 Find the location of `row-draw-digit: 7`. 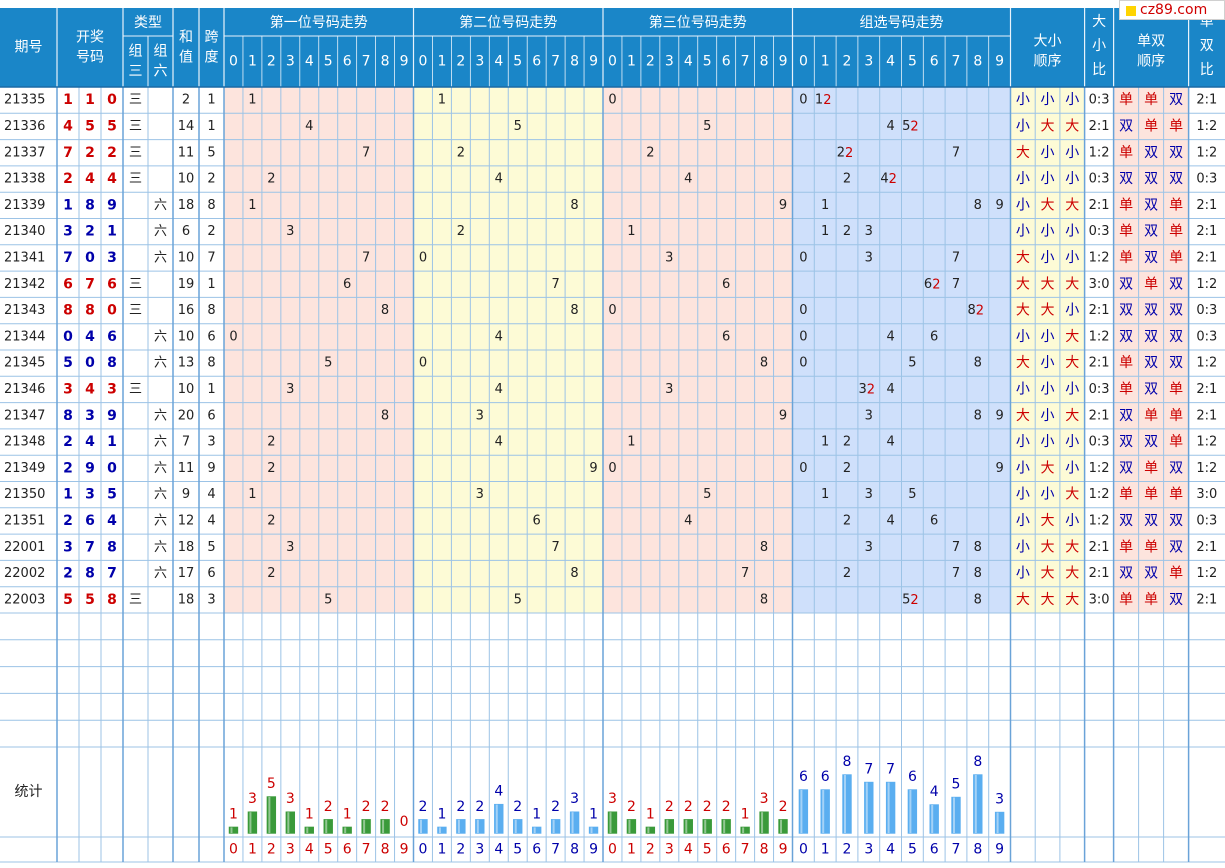

row-draw-digit: 7 is located at coordinates (90, 547).